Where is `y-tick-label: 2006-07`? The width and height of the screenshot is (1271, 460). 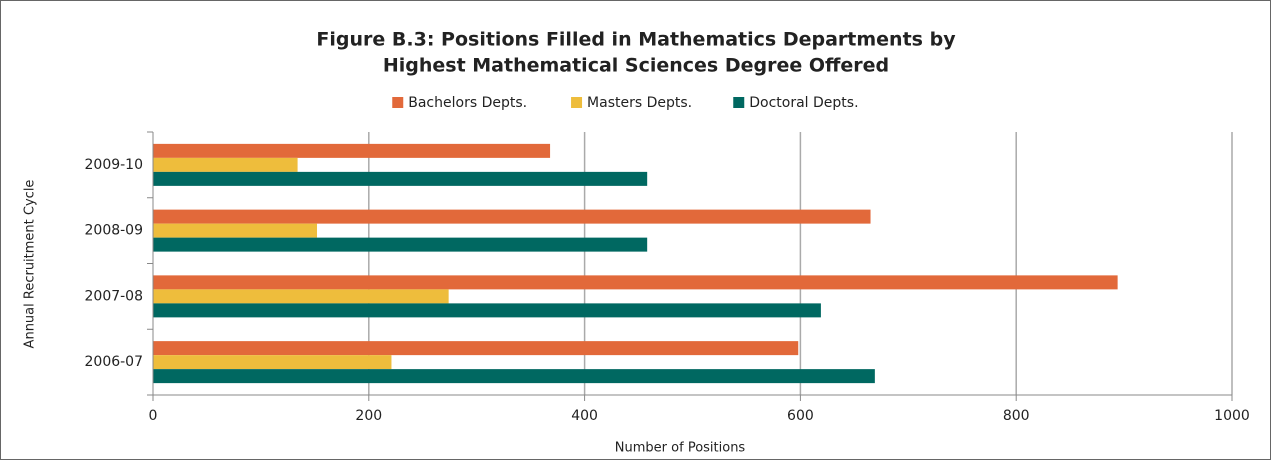
y-tick-label: 2006-07 is located at coordinates (114, 362).